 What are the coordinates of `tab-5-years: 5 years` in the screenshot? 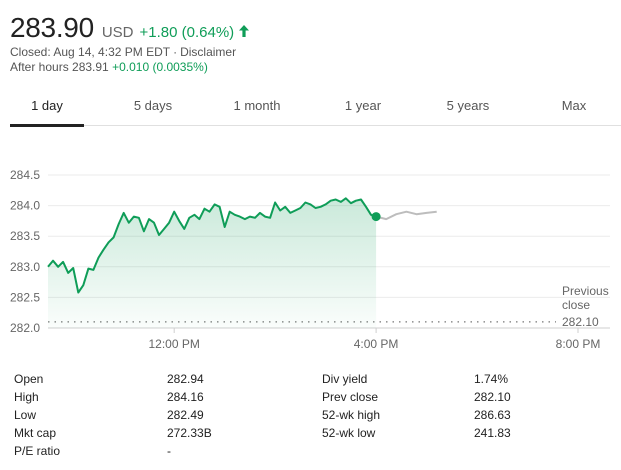 It's located at (468, 105).